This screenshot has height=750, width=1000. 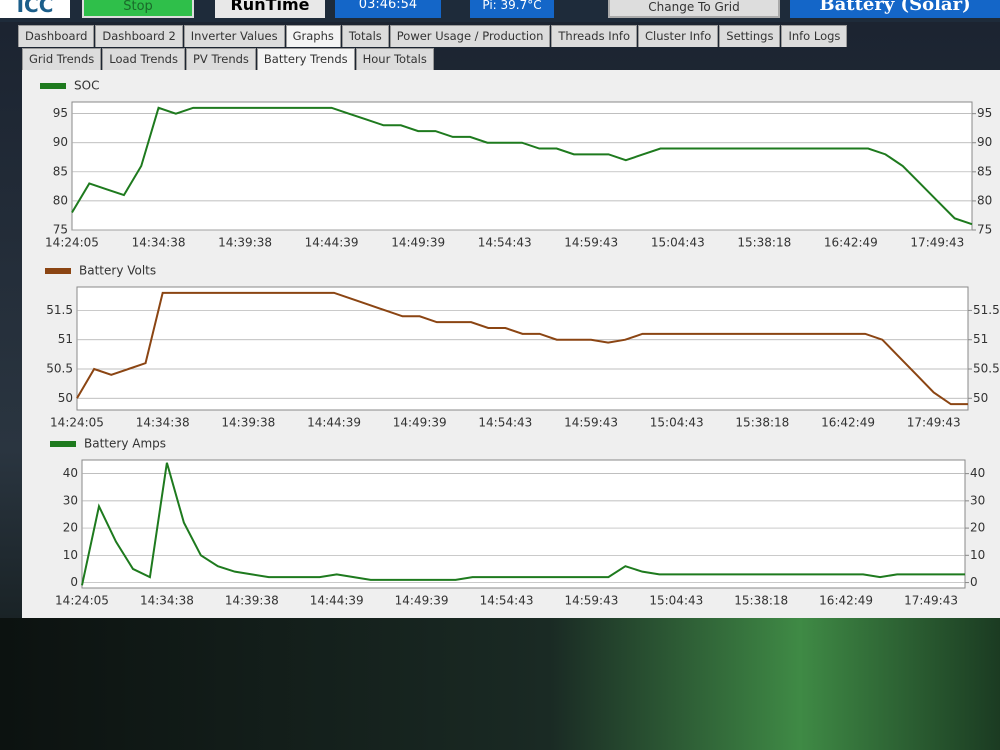 I want to click on y2-tick-label: 0, so click(x=974, y=582).